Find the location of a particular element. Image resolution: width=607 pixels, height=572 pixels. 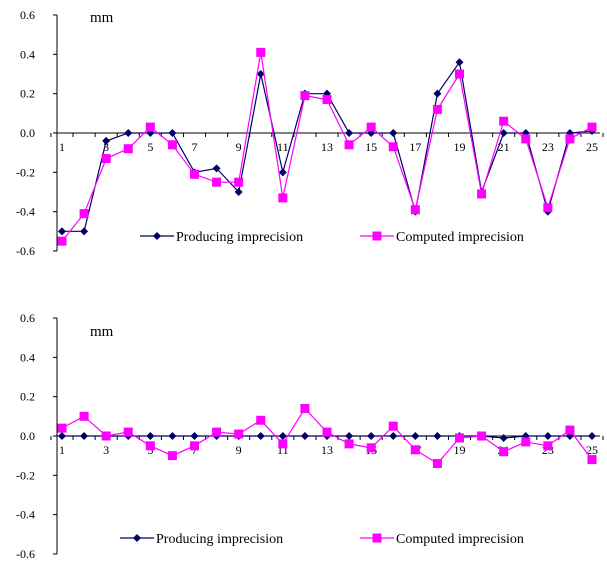

y-tick-label: -0.2 is located at coordinates (25, 172).